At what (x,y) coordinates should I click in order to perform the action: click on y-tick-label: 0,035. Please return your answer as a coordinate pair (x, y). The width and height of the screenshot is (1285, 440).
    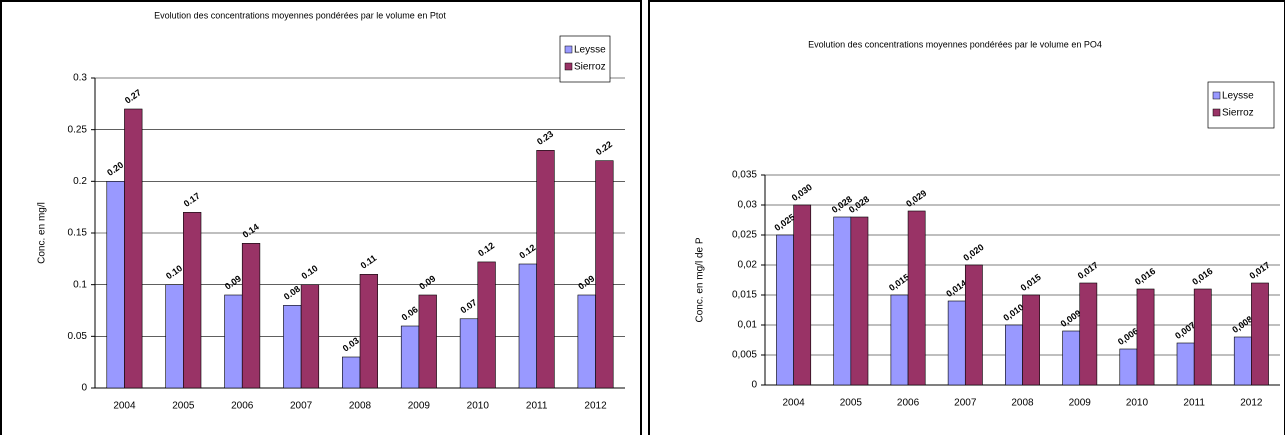
    Looking at the image, I should click on (744, 175).